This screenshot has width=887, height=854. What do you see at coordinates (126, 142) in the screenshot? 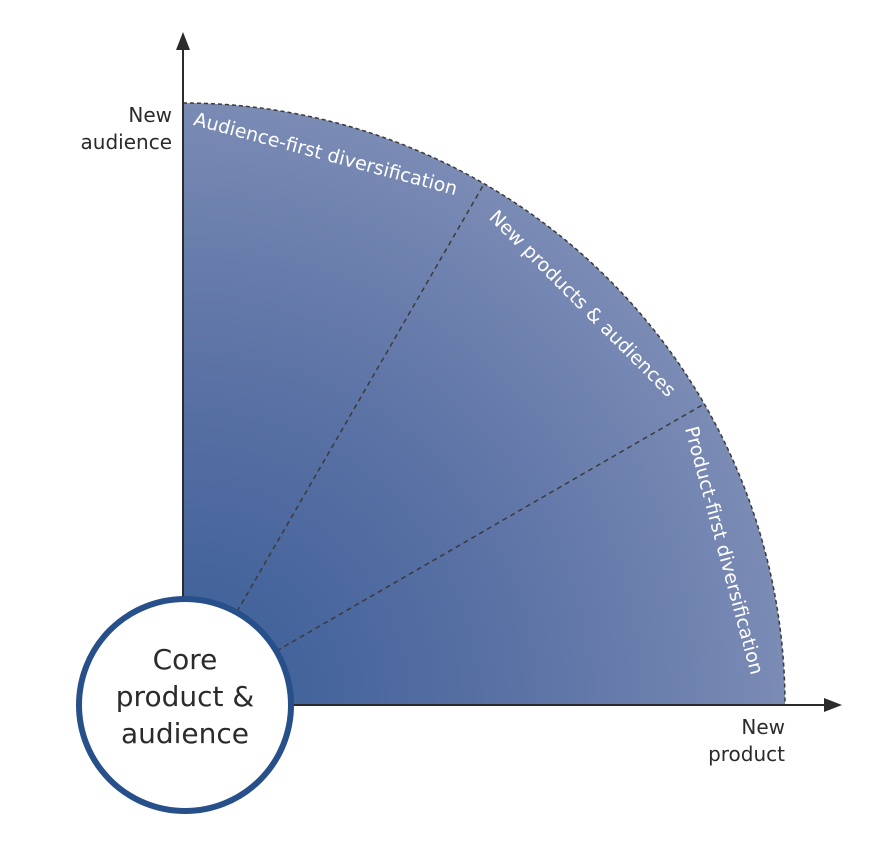
I see `y-axis-label-line2: audience` at bounding box center [126, 142].